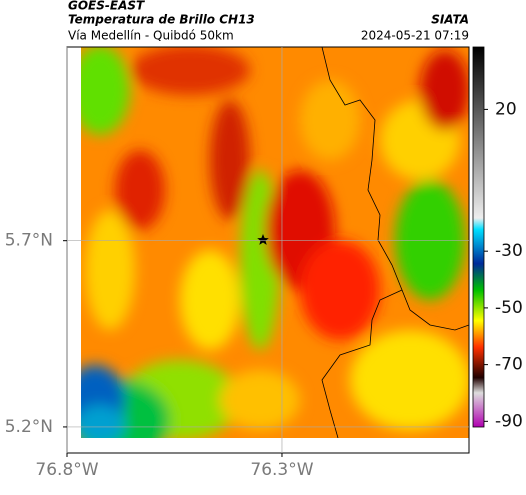 The height and width of the screenshot is (495, 526). I want to click on x-tick-label: 76.8°W, so click(66, 470).